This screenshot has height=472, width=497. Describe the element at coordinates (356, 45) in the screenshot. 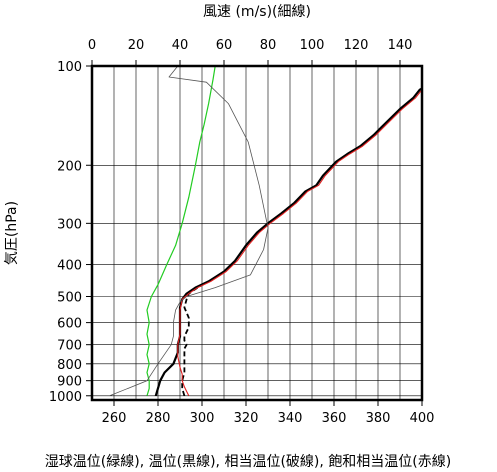

I see `x-top-tick-label: 120` at that location.